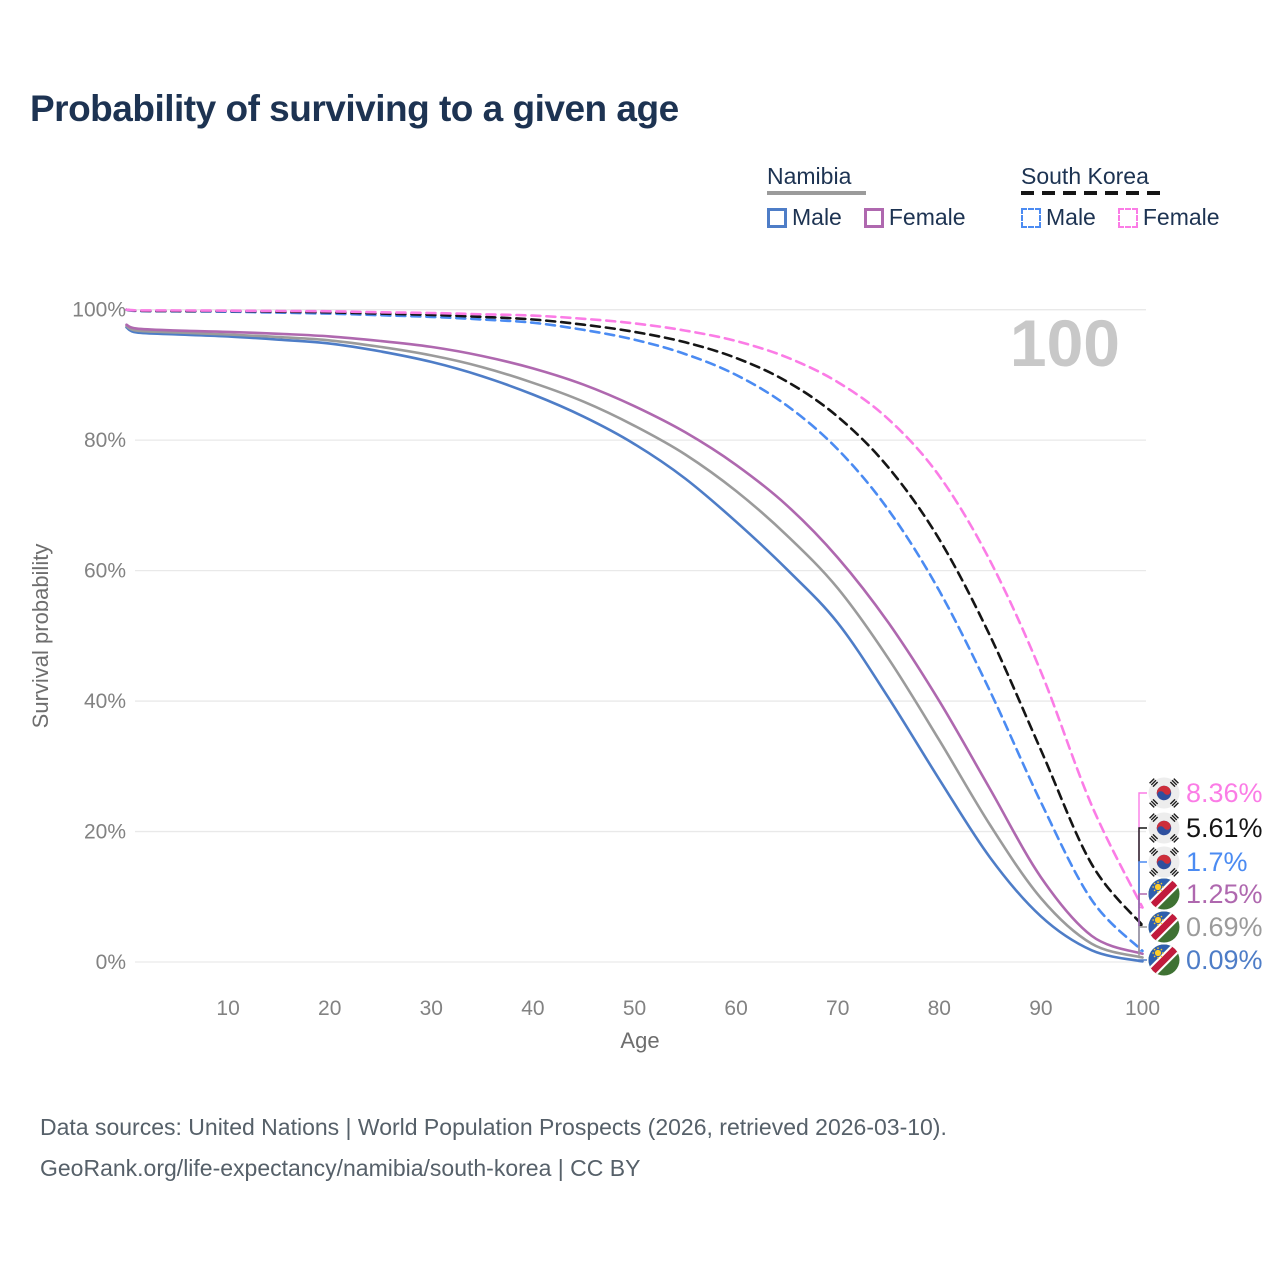 The image size is (1280, 1280). I want to click on namibia-line-style-swatch, so click(816, 193).